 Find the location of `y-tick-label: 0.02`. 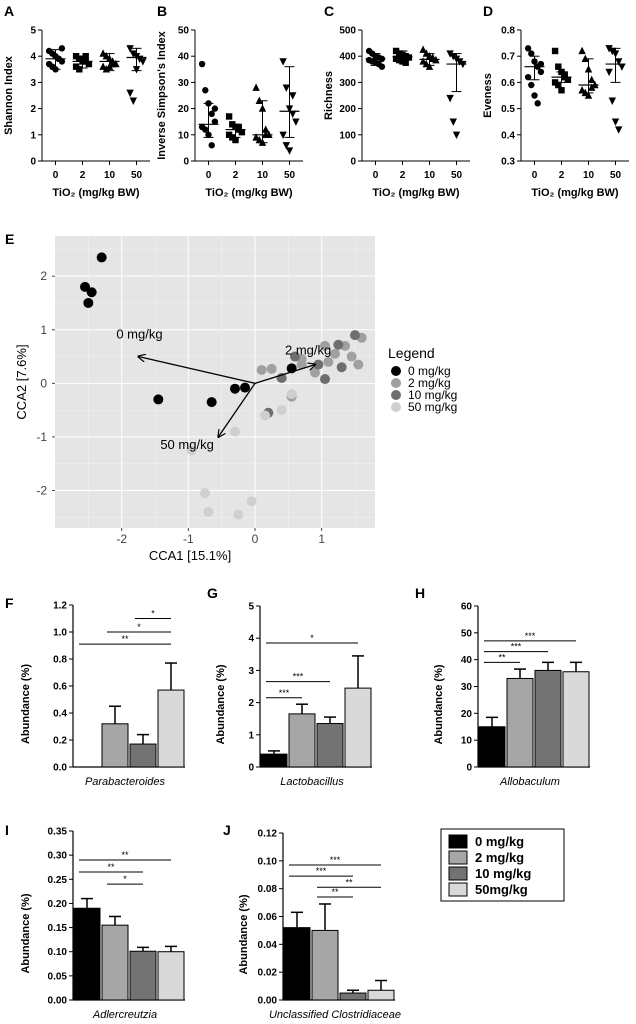

y-tick-label: 0.02 is located at coordinates (268, 973).